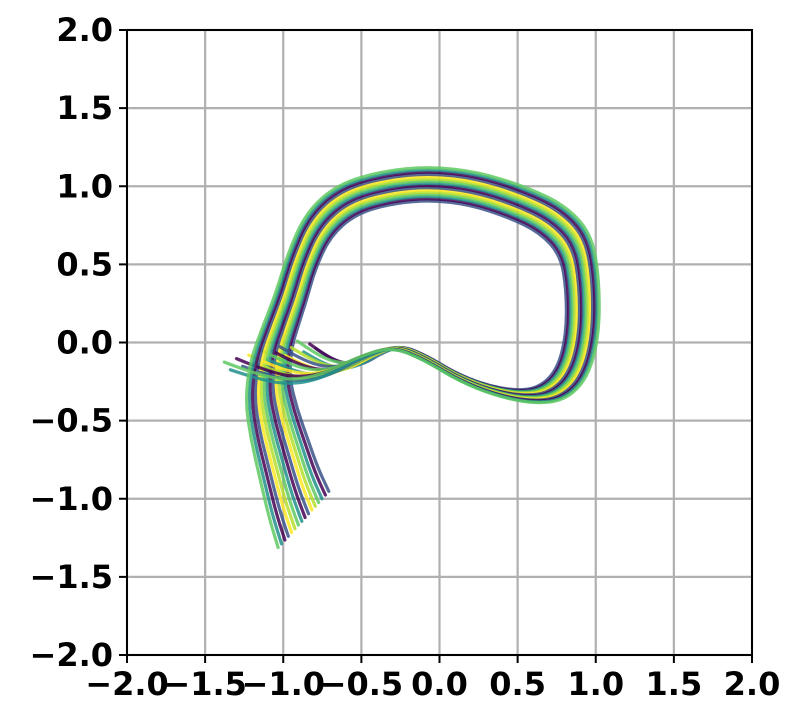 Image resolution: width=800 pixels, height=722 pixels. Describe the element at coordinates (752, 684) in the screenshot. I see `x-tick-label: 2.0` at that location.